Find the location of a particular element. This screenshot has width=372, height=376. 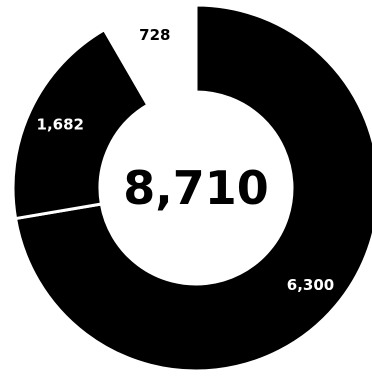

donut-center-total: 8,710 is located at coordinates (196, 188).